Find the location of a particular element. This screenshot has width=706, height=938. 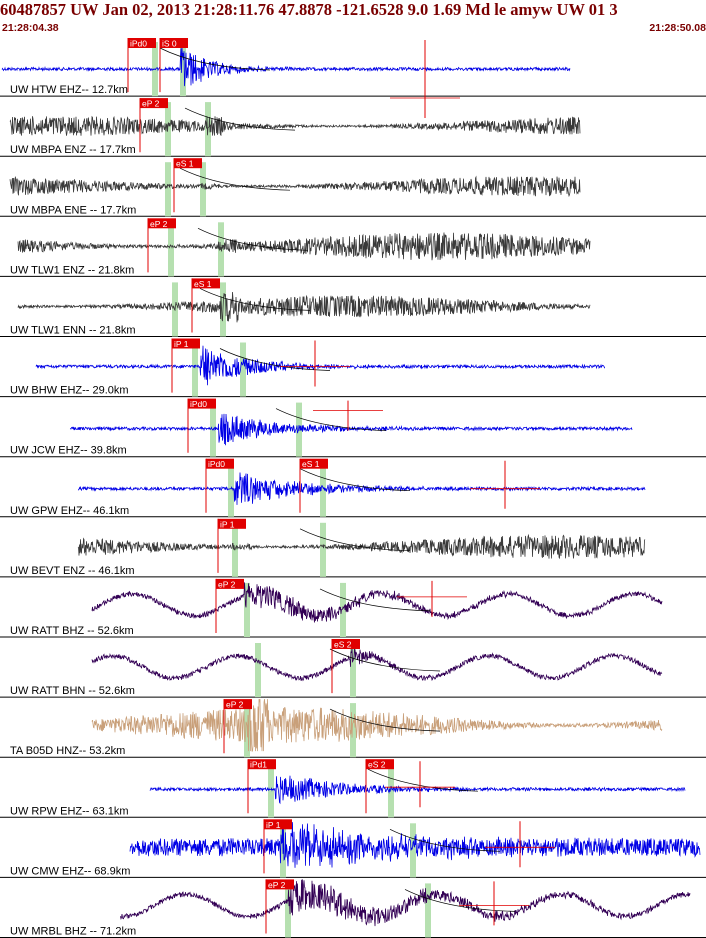

trace-row: eP 2 UW TLW1 ENZ -- 21.8km is located at coordinates (353, 247).